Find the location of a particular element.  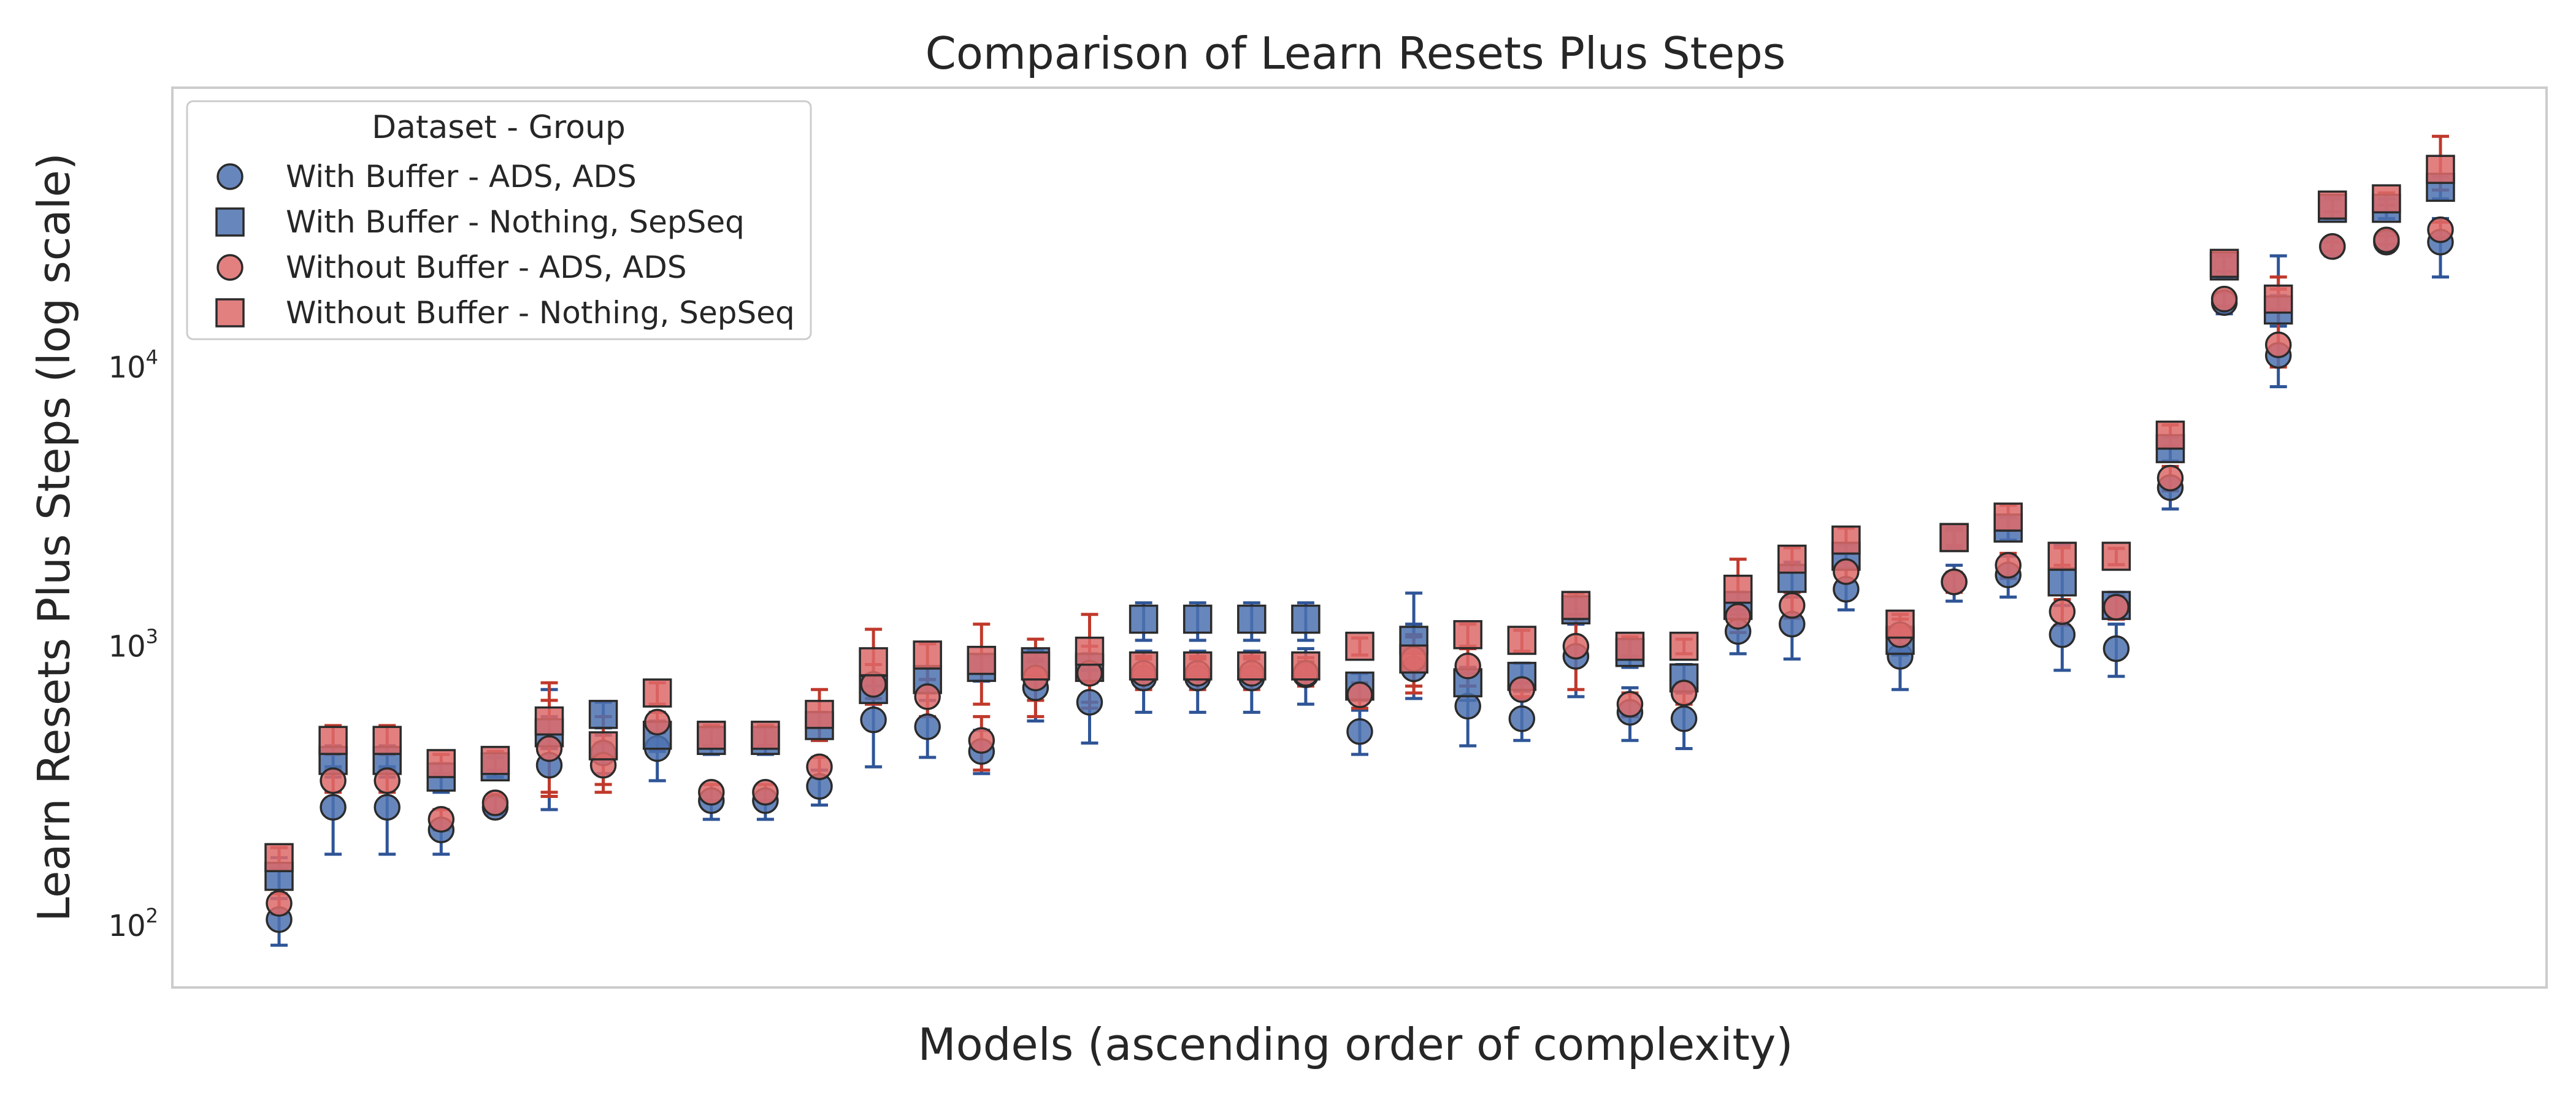

legend-label: With Buffer - Nothing, SepSeq is located at coordinates (515, 222).